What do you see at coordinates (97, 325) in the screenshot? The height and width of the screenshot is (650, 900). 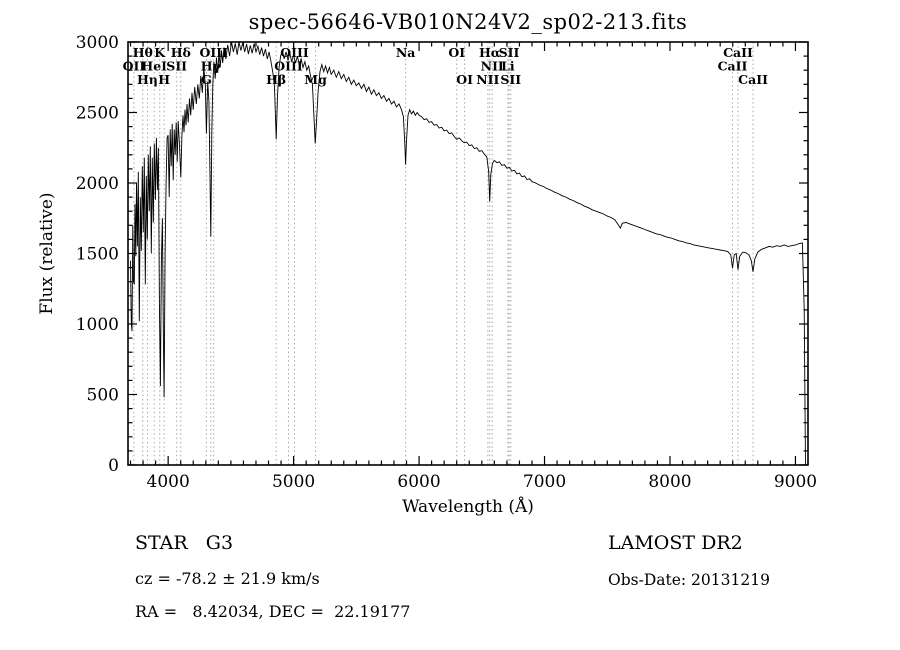 I see `y-tick-label: 1000` at bounding box center [97, 325].